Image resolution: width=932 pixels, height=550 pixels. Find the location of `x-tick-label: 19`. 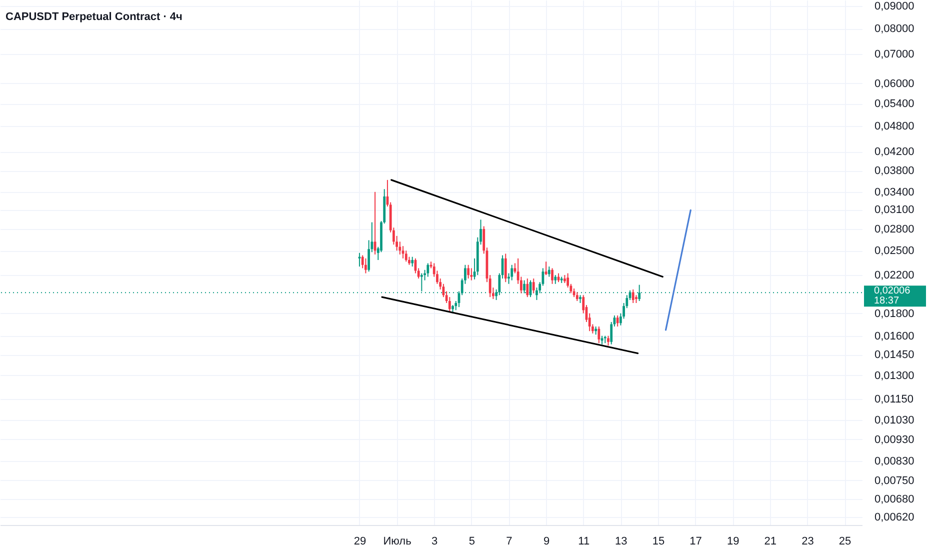

x-tick-label: 19 is located at coordinates (733, 542).